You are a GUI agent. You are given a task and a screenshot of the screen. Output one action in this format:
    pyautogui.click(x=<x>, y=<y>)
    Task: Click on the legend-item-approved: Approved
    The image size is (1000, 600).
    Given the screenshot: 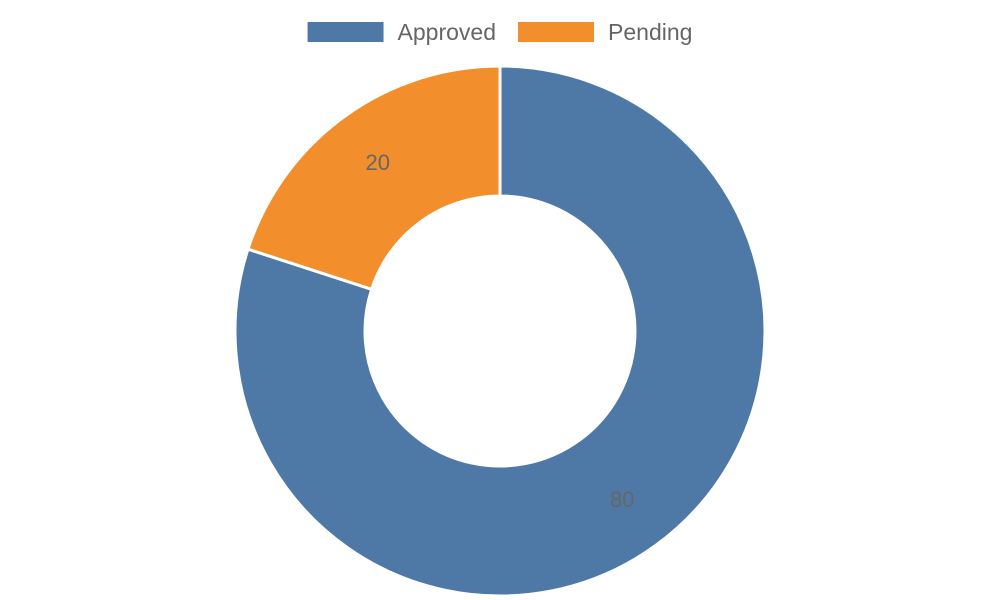 What is the action you would take?
    pyautogui.click(x=401, y=32)
    